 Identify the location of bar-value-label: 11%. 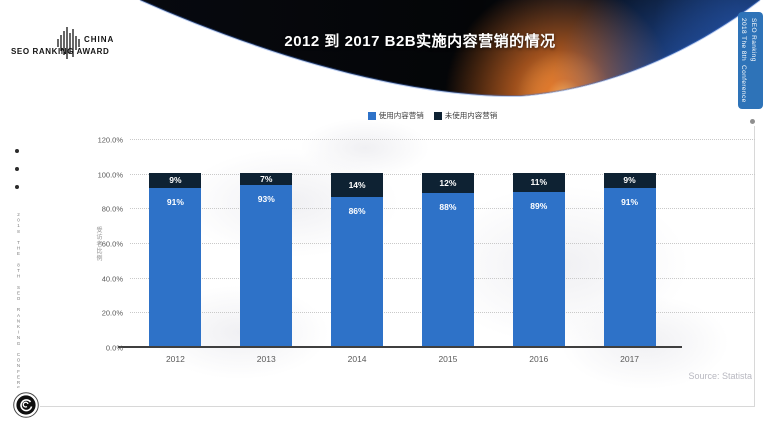
(539, 182).